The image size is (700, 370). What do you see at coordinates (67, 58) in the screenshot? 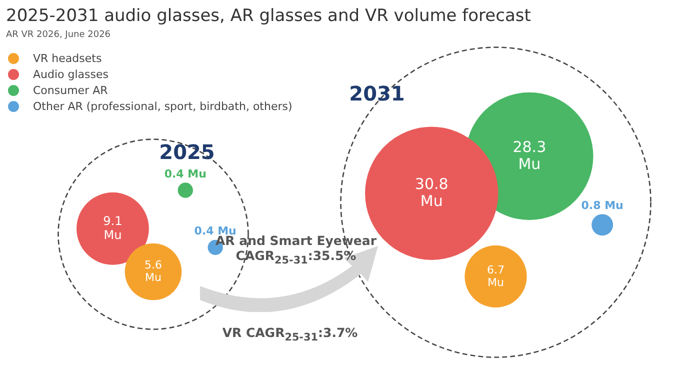
I see `legend-label: VR headsets` at bounding box center [67, 58].